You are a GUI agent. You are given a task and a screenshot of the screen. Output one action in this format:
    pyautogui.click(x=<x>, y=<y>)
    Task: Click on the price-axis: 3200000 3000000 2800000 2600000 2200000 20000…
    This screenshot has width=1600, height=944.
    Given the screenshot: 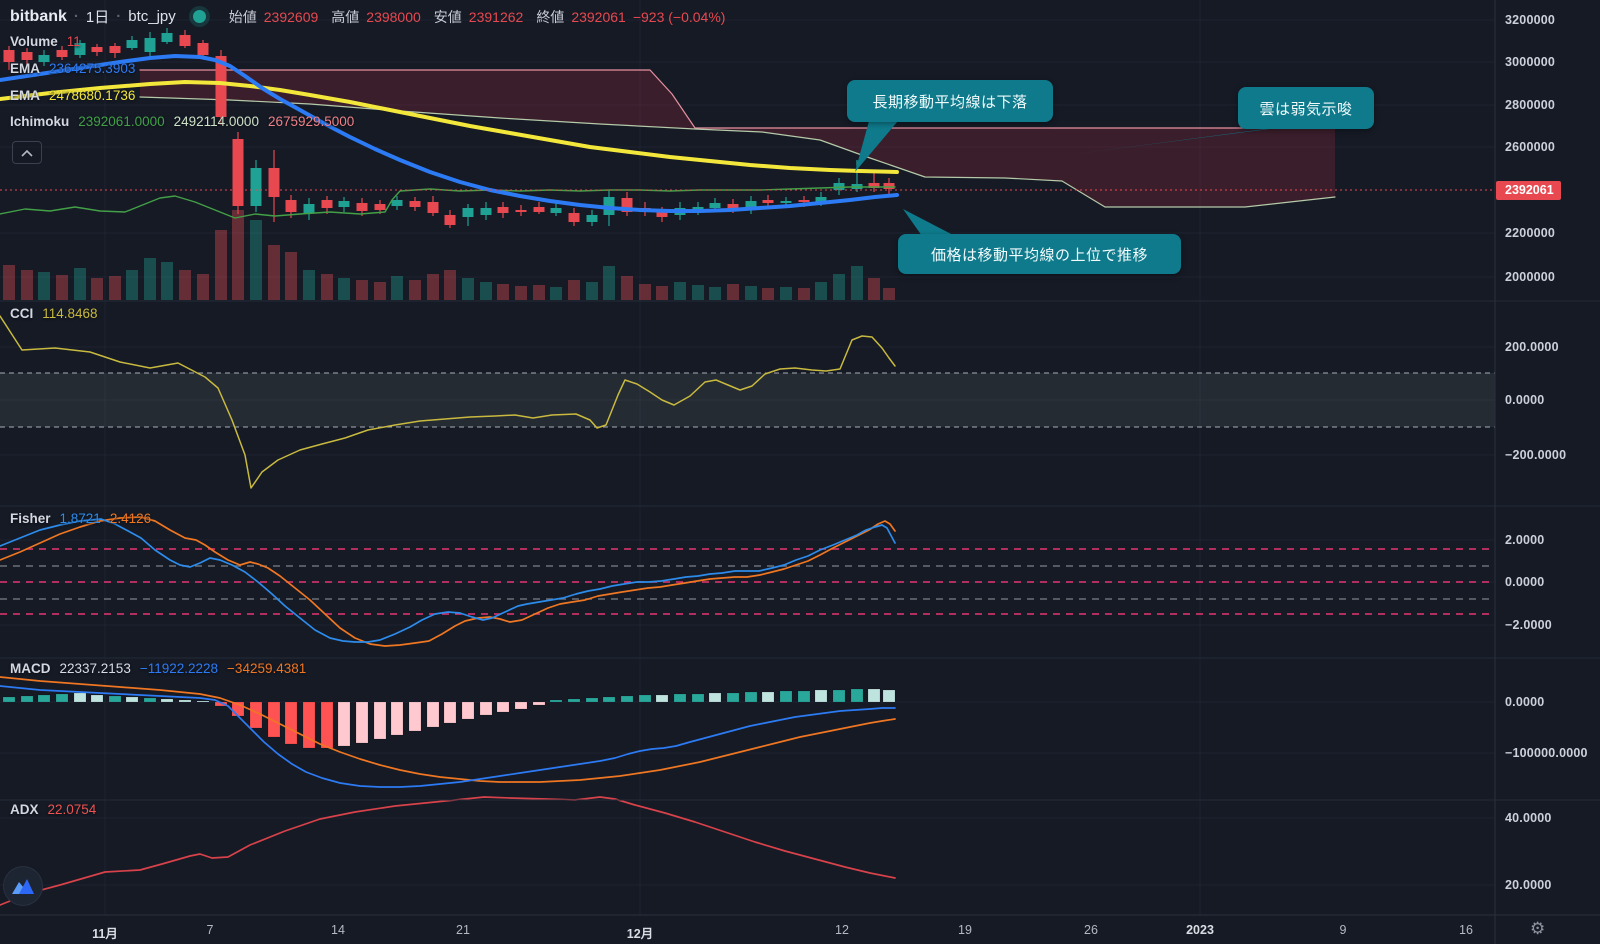 What is the action you would take?
    pyautogui.click(x=1547, y=457)
    